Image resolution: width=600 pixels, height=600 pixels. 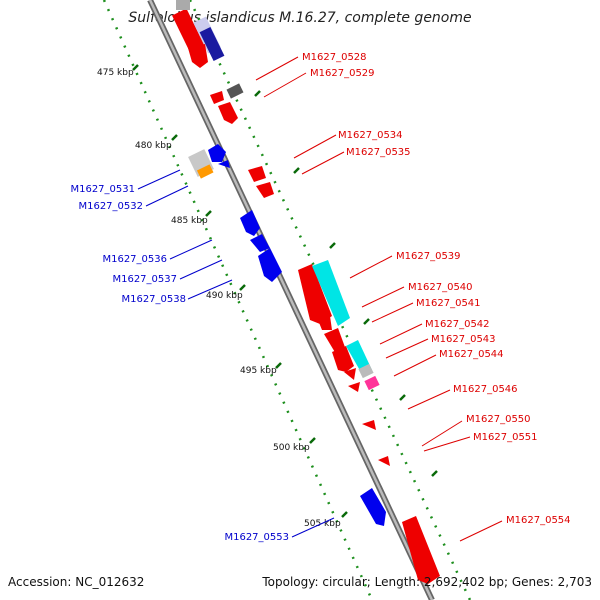 What do you see at coordinates (153, 299) in the screenshot?
I see `gene-label-0538: M1627_0538` at bounding box center [153, 299].